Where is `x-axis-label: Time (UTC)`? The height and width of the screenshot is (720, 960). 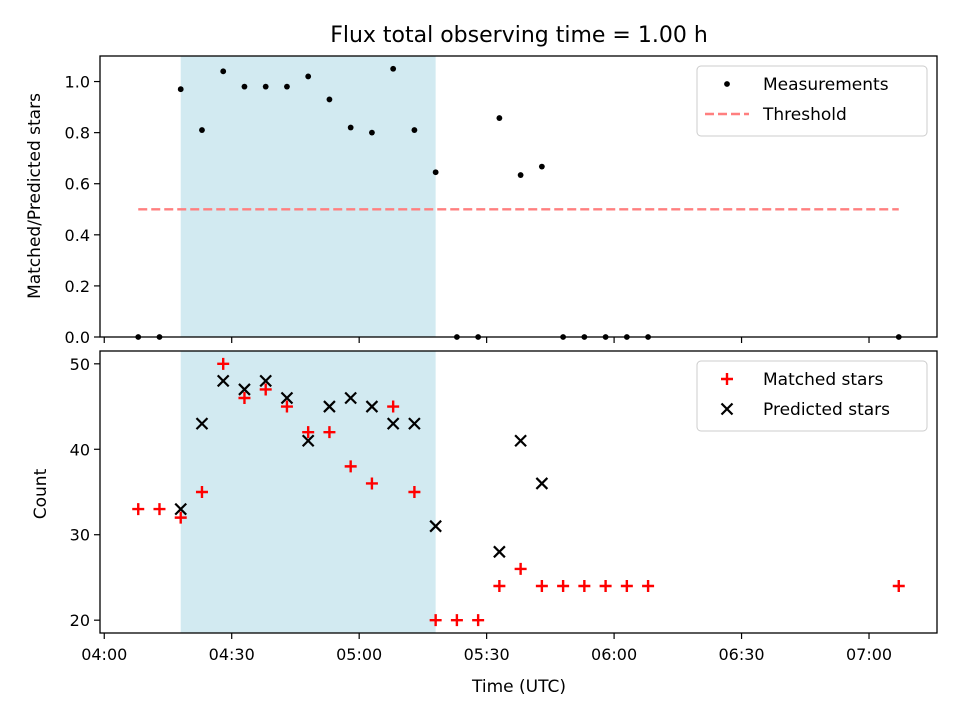
x-axis-label: Time (UTC) is located at coordinates (518, 687).